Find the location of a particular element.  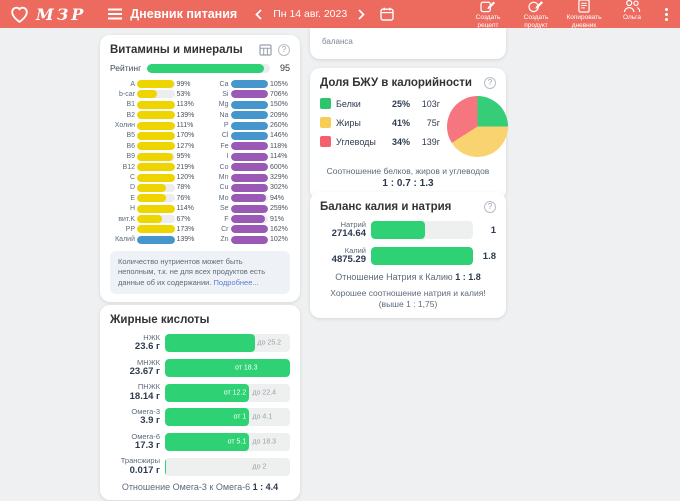

nutrient-row-B1: B1 113% is located at coordinates (153, 104).